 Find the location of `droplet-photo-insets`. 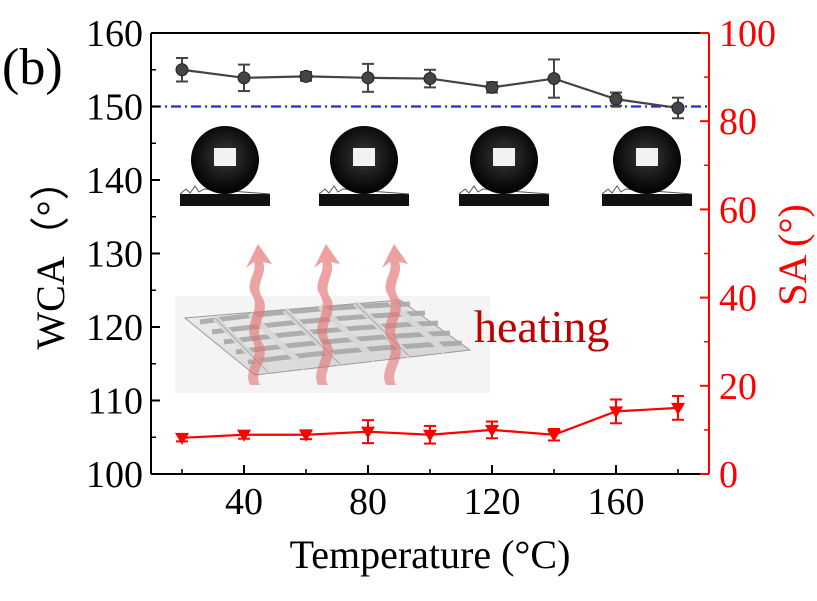

droplet-photo-insets is located at coordinates (436, 164).